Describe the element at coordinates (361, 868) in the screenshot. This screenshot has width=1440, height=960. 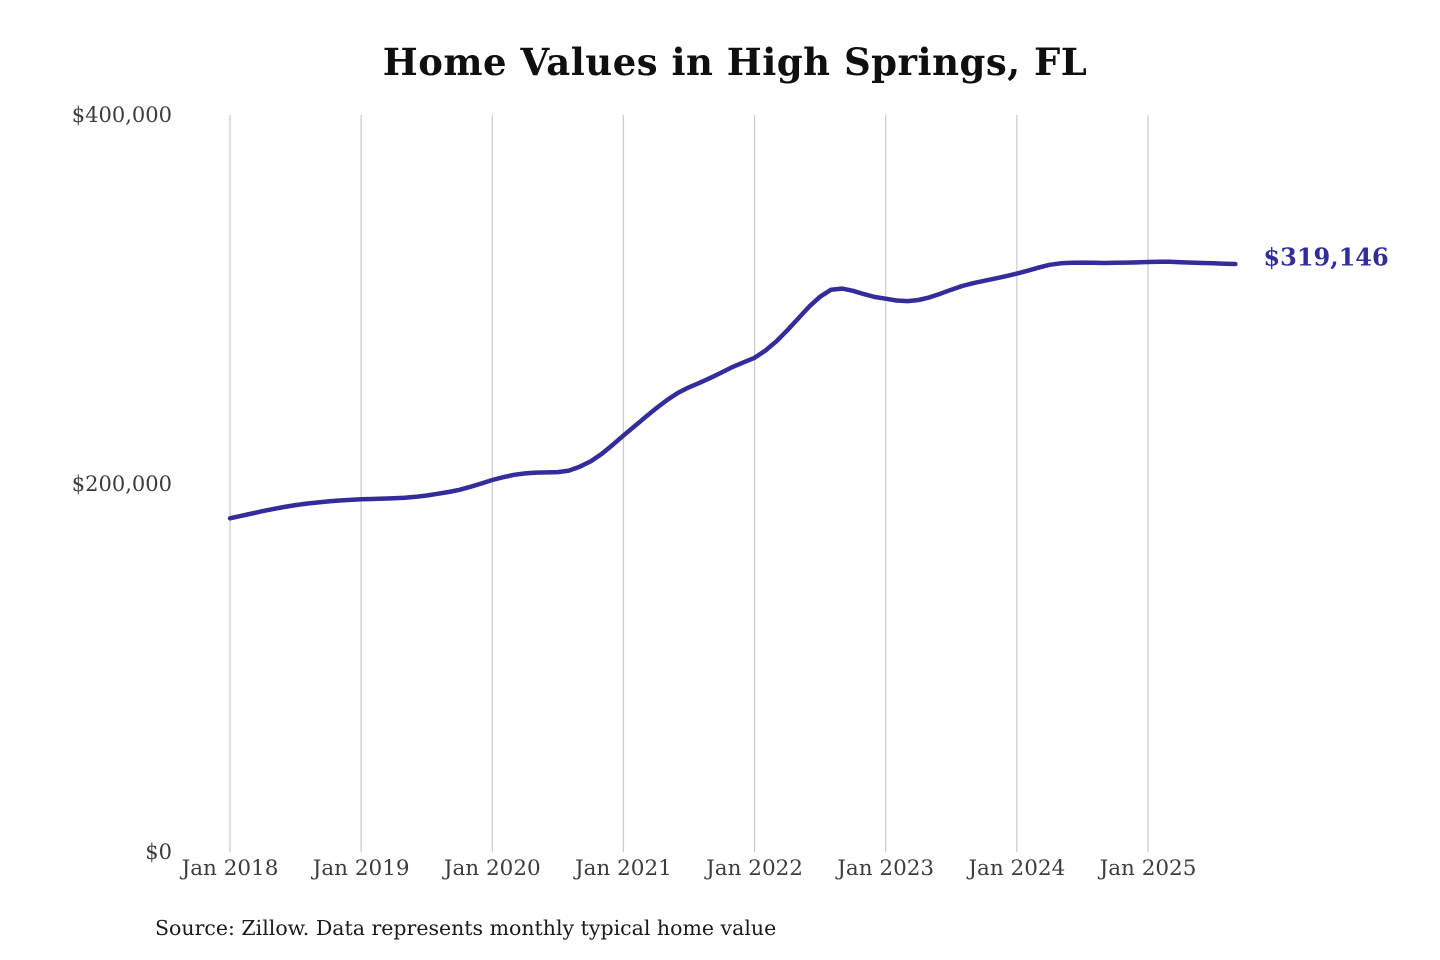
I see `x-axis-tick-label: Jan 2019` at that location.